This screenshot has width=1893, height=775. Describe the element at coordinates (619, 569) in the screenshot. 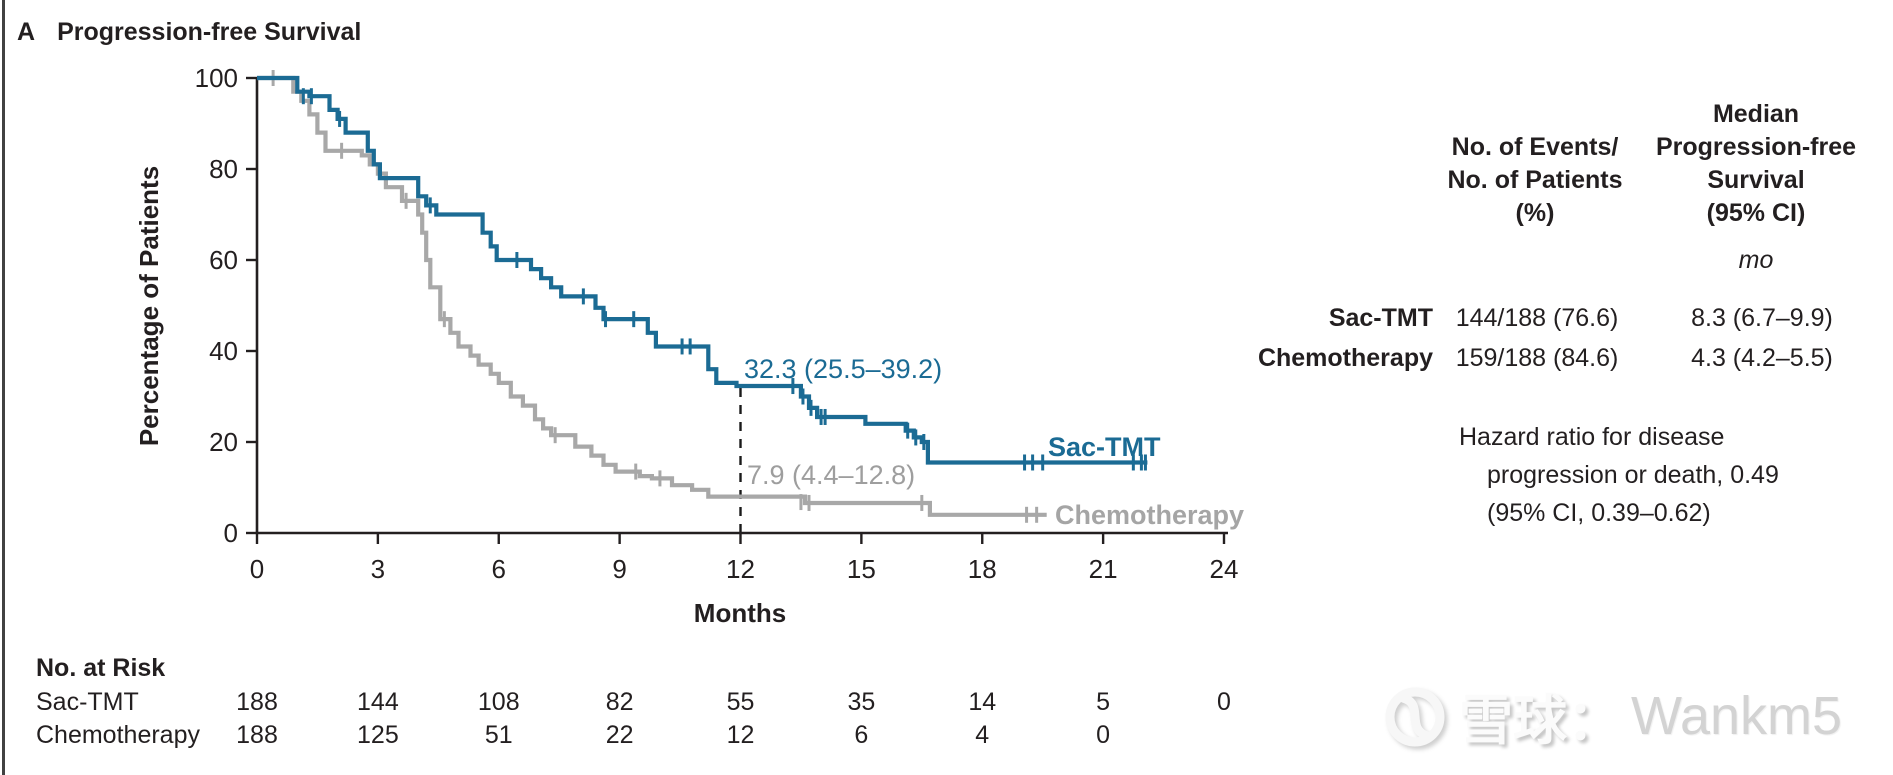

I see `x-tick-label: 9` at that location.